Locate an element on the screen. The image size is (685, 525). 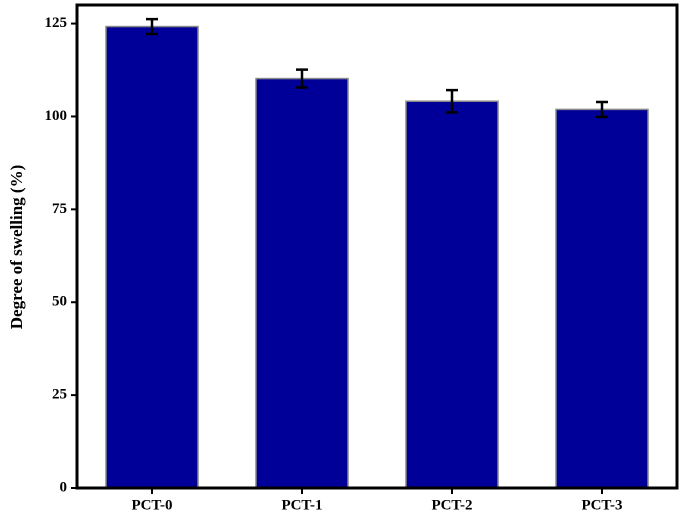
y-tick-label: 125 is located at coordinates (56, 23).